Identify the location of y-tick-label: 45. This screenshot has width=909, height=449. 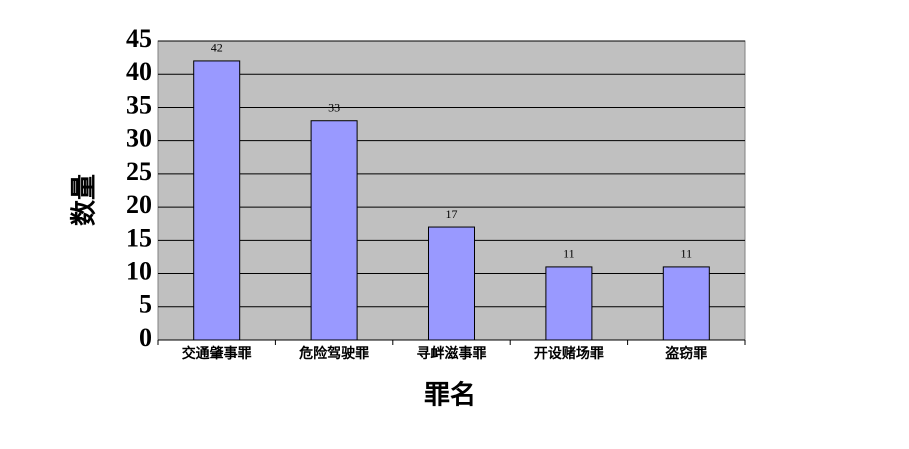
(139, 38).